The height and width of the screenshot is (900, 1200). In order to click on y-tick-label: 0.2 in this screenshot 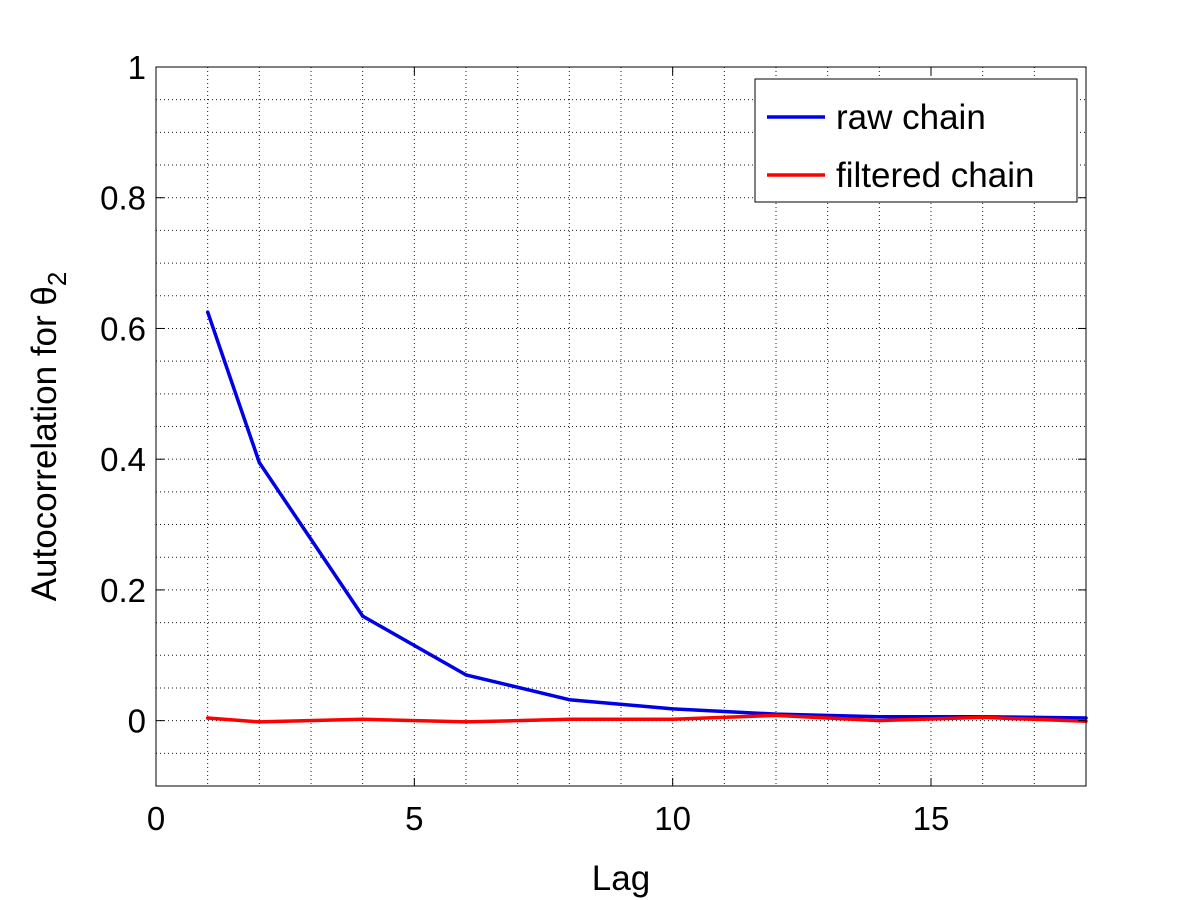, I will do `click(123, 590)`.